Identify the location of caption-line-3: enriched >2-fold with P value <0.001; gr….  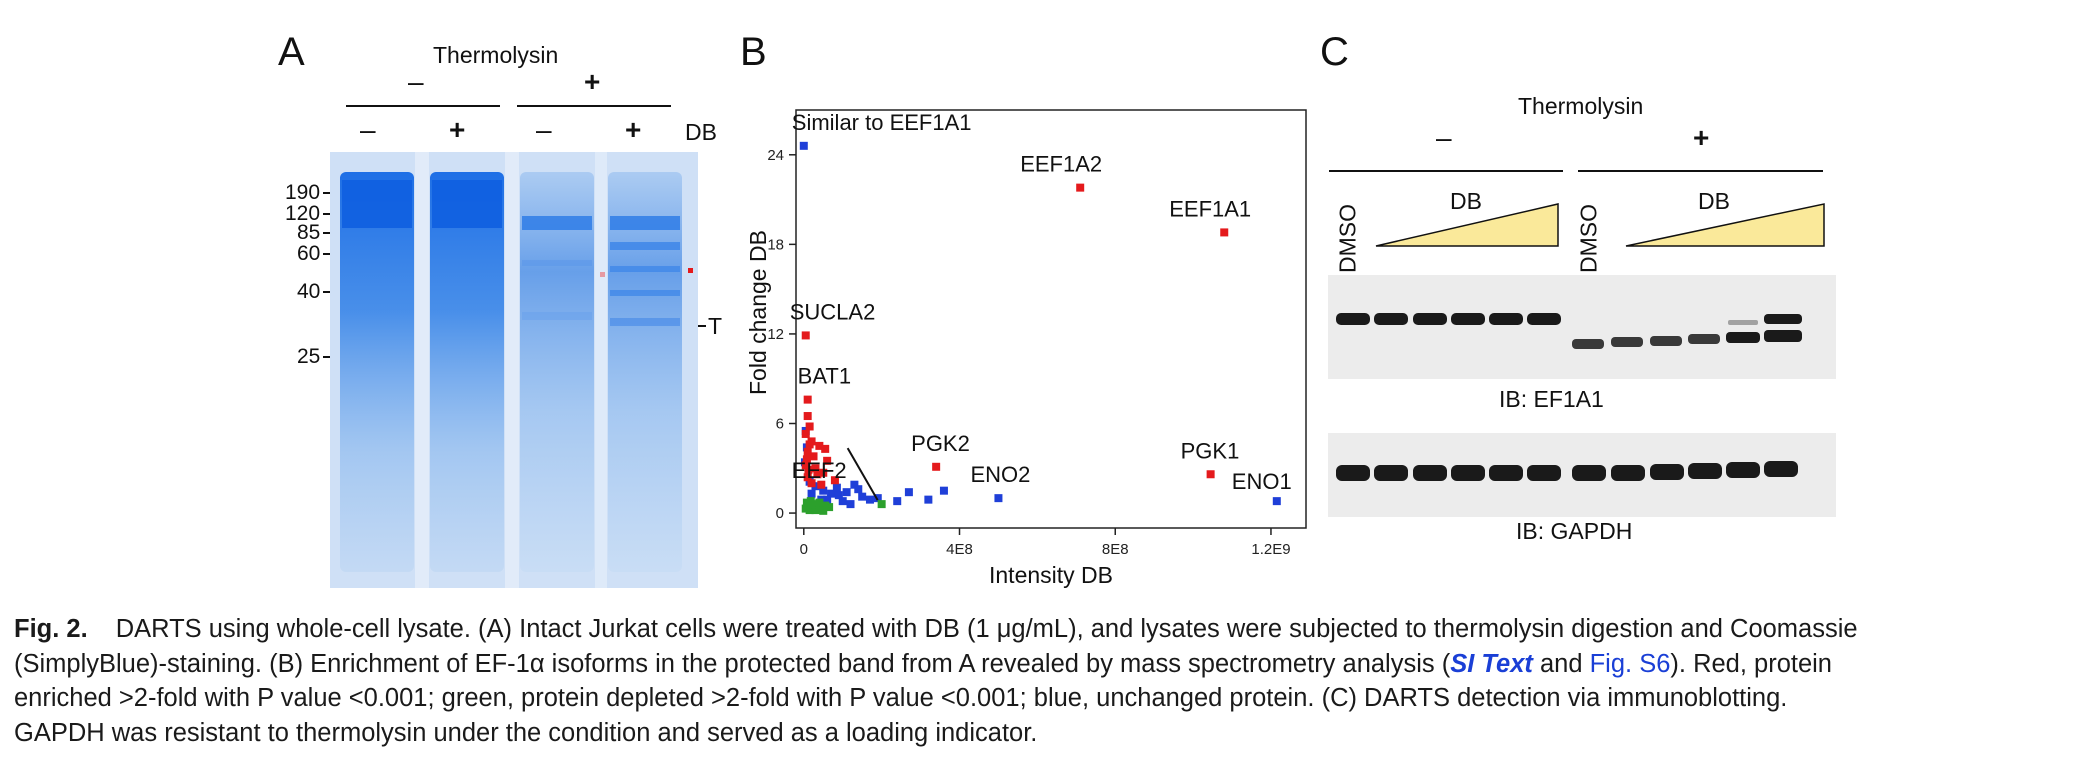
(901, 698).